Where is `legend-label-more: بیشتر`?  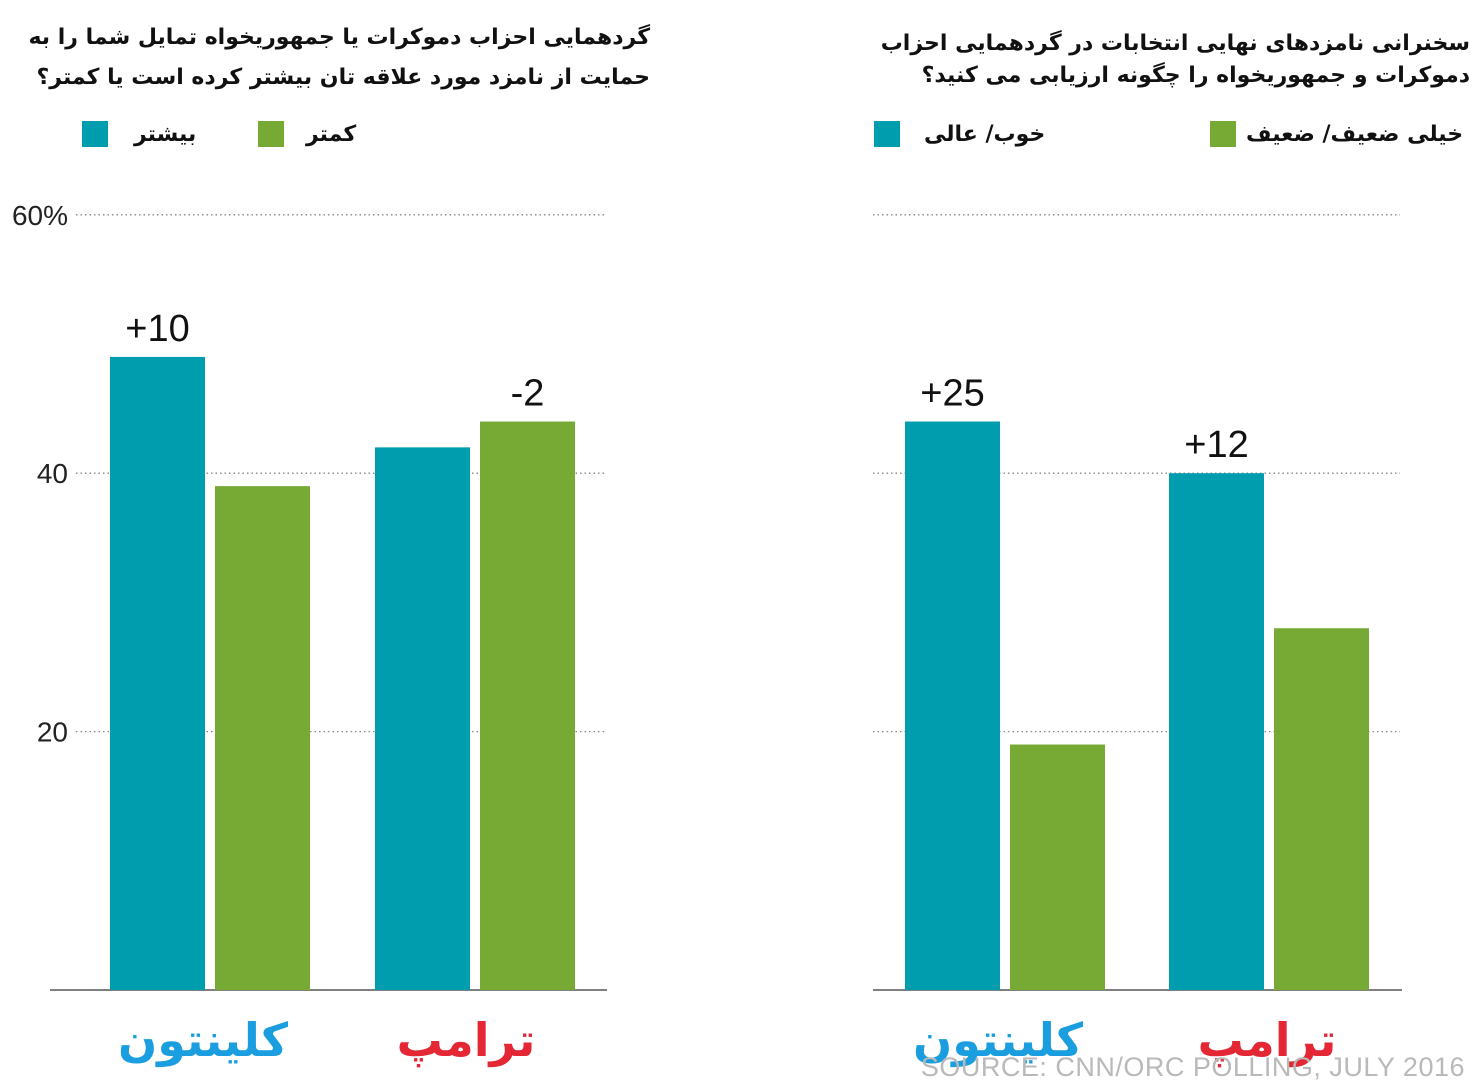 legend-label-more: بیشتر is located at coordinates (165, 134).